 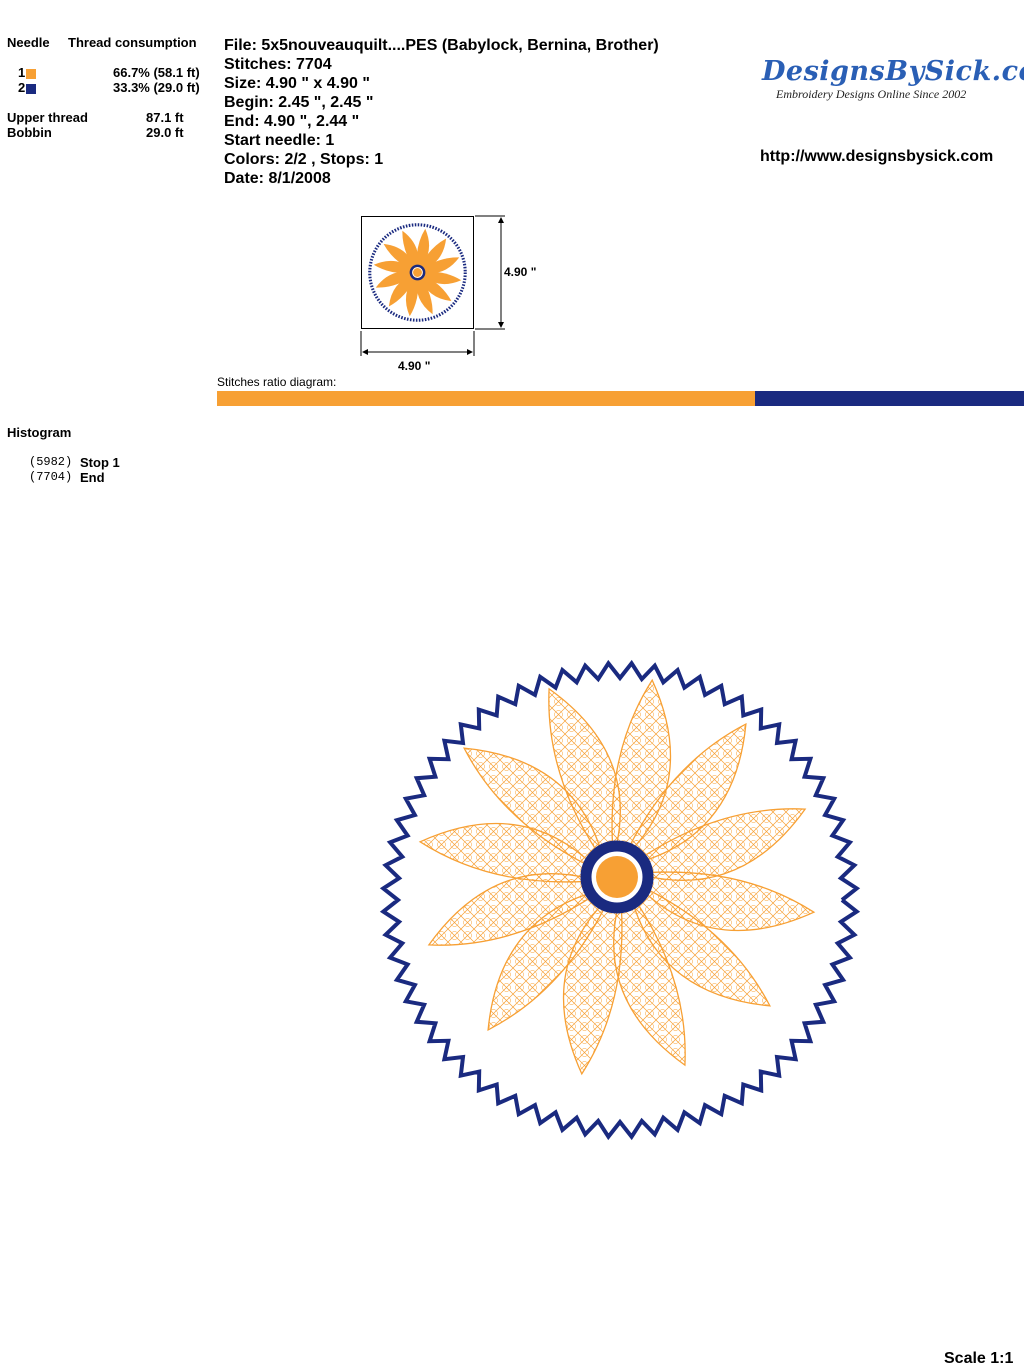 What do you see at coordinates (304, 159) in the screenshot?
I see `colors-line: Colors: 2/2 , Stops: 1` at bounding box center [304, 159].